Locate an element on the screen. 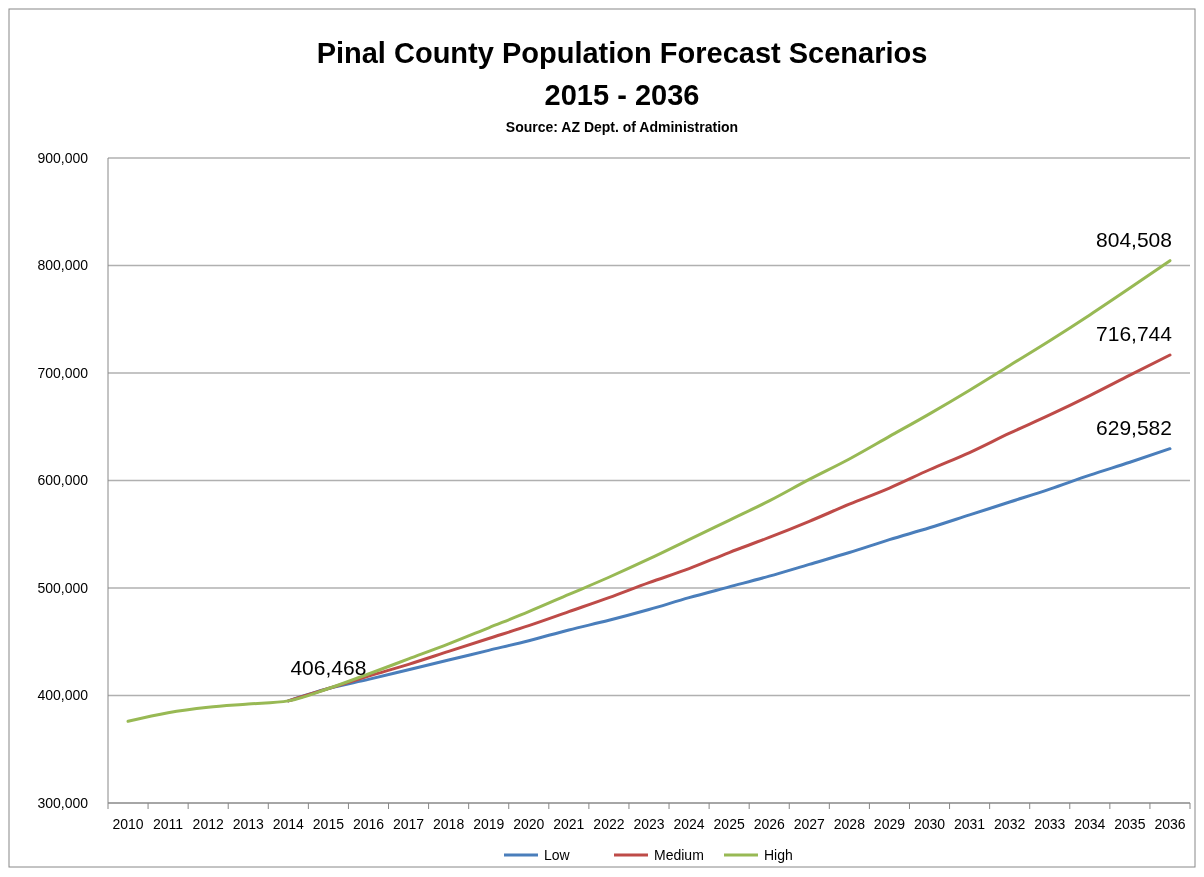 The width and height of the screenshot is (1204, 877). legend-label: Low is located at coordinates (557, 854).